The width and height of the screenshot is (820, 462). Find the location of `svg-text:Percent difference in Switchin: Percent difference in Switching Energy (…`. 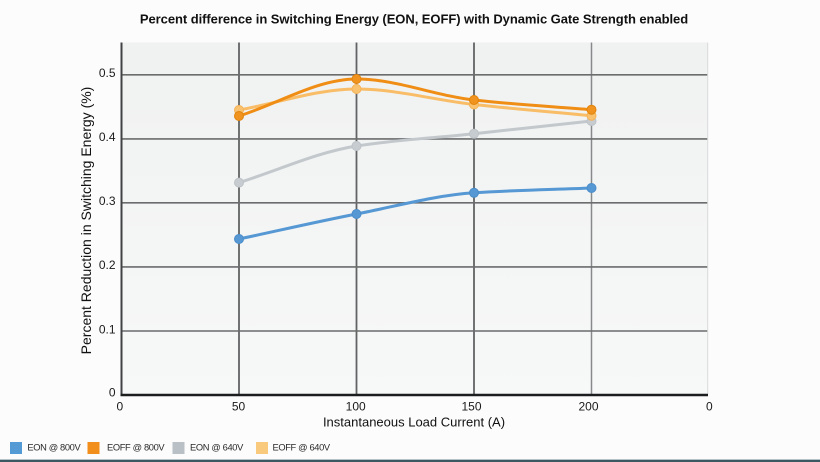

svg-text:Percent difference in Switchin: Percent difference in Switching Energy (… is located at coordinates (414, 19).